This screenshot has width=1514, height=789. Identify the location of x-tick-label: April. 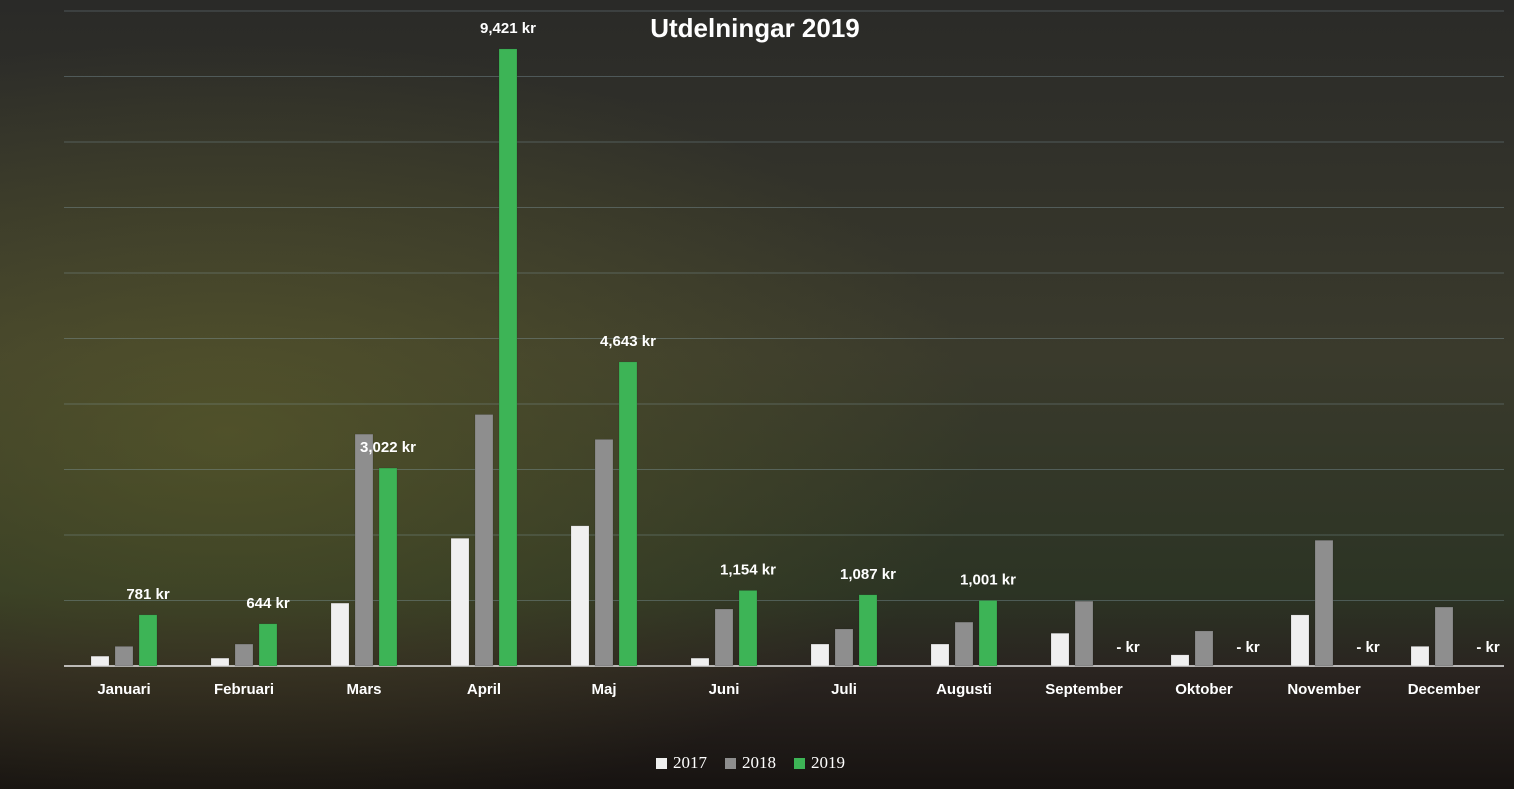
(484, 689).